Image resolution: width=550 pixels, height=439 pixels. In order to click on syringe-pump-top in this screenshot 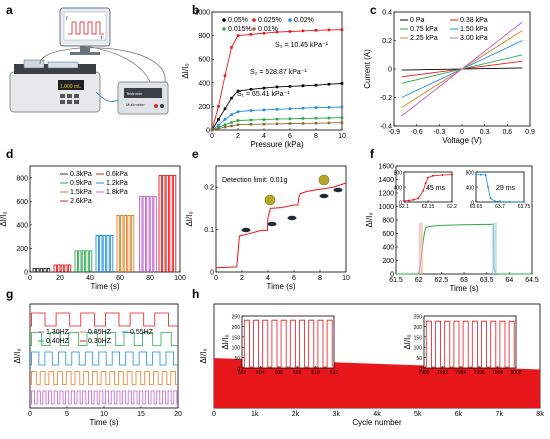, I will do `click(55, 69)`.